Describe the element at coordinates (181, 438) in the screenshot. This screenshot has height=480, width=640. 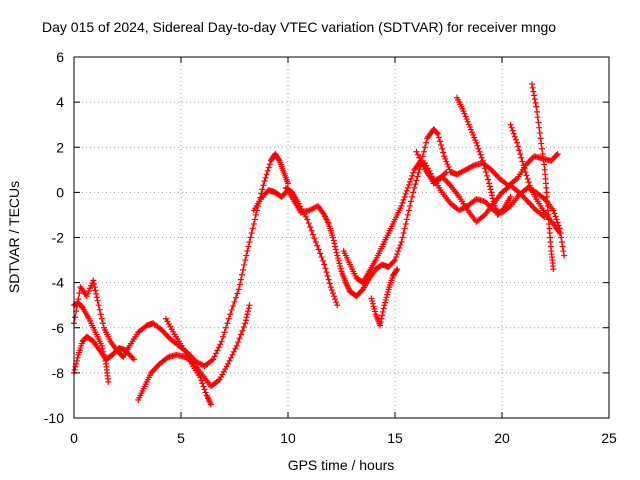
I see `x-tick-label: 5` at that location.